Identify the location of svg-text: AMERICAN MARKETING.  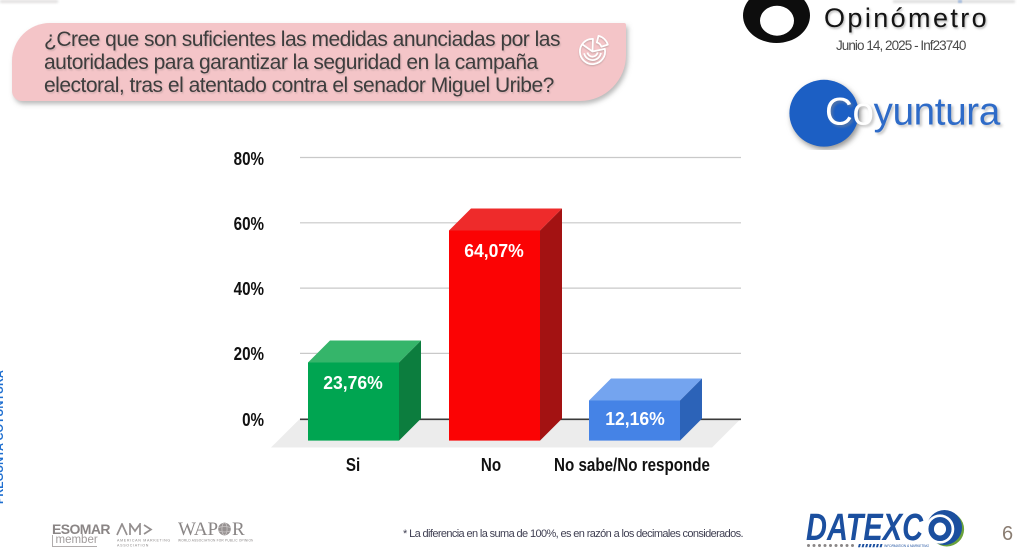
(144, 541).